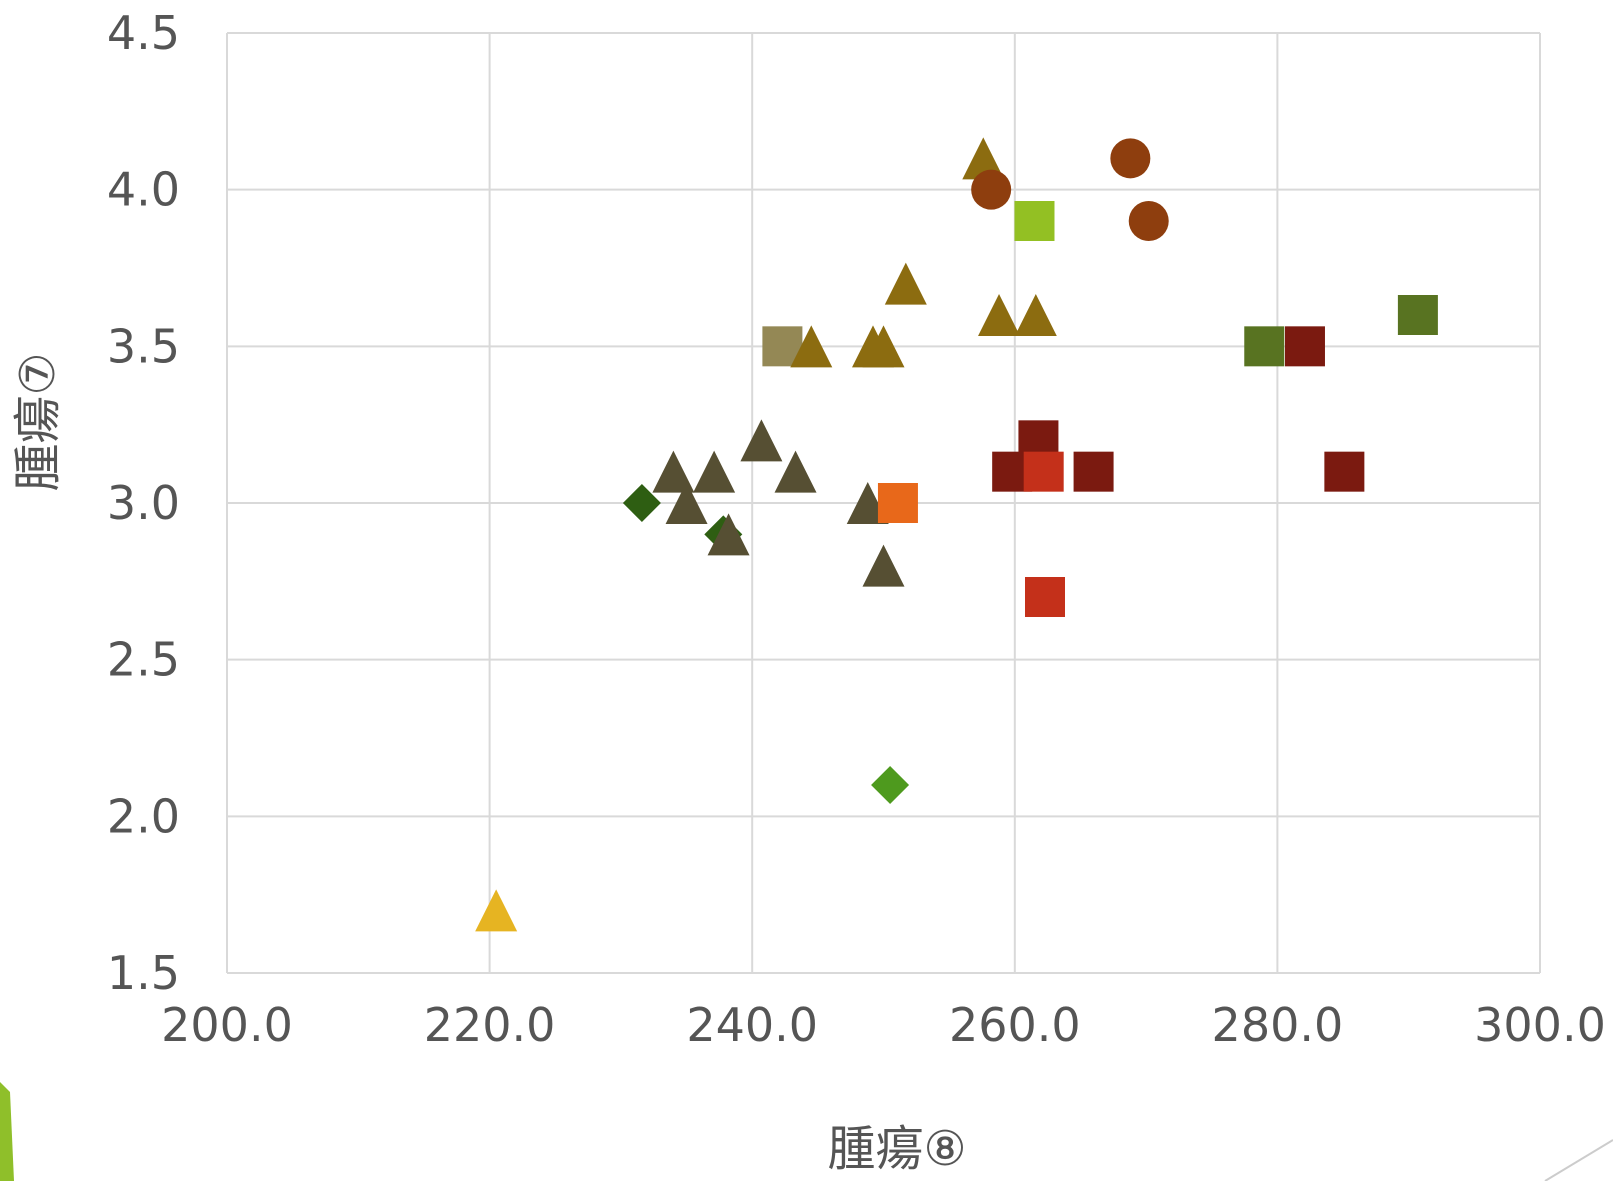 Image resolution: width=1613 pixels, height=1181 pixels. Describe the element at coordinates (143, 346) in the screenshot. I see `y-tick-label: 3.5` at that location.